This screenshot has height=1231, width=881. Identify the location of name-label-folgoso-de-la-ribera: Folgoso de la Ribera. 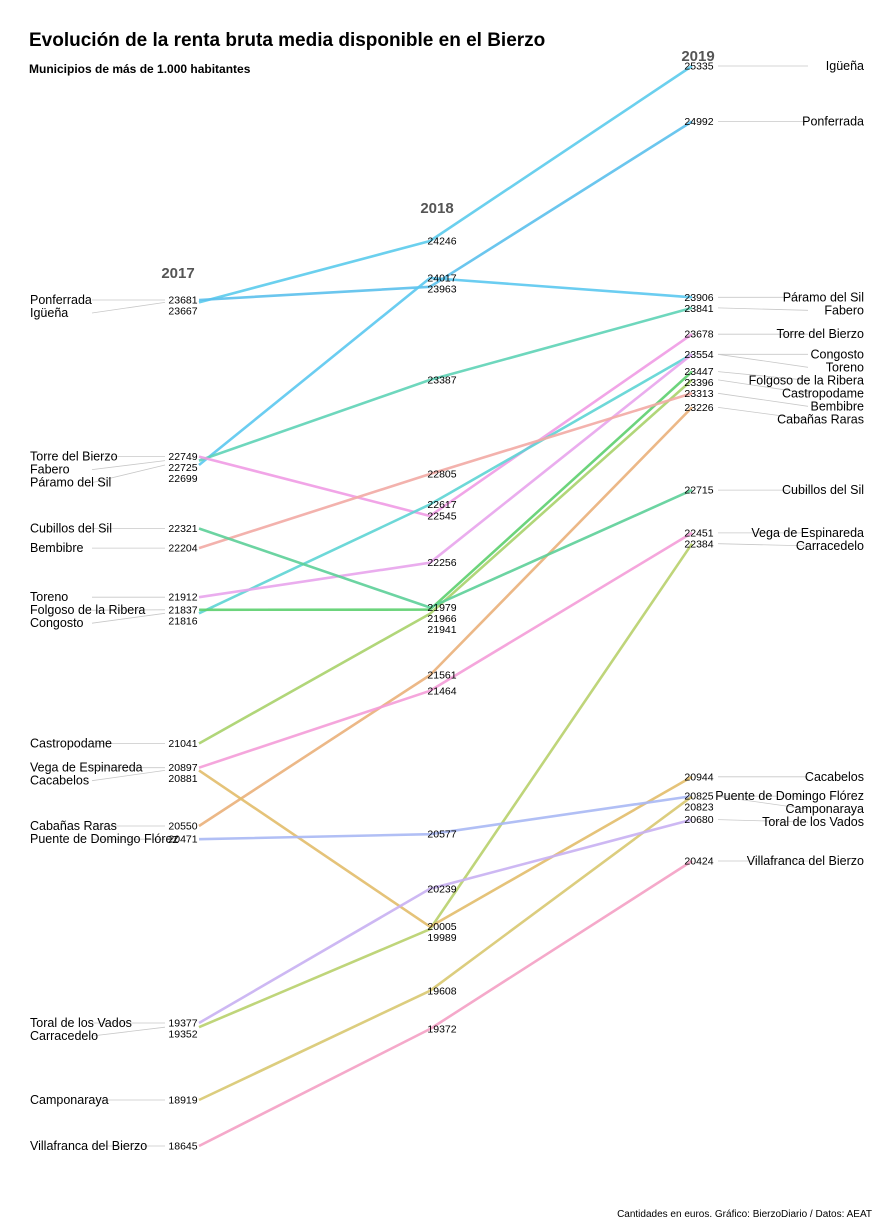
(806, 380).